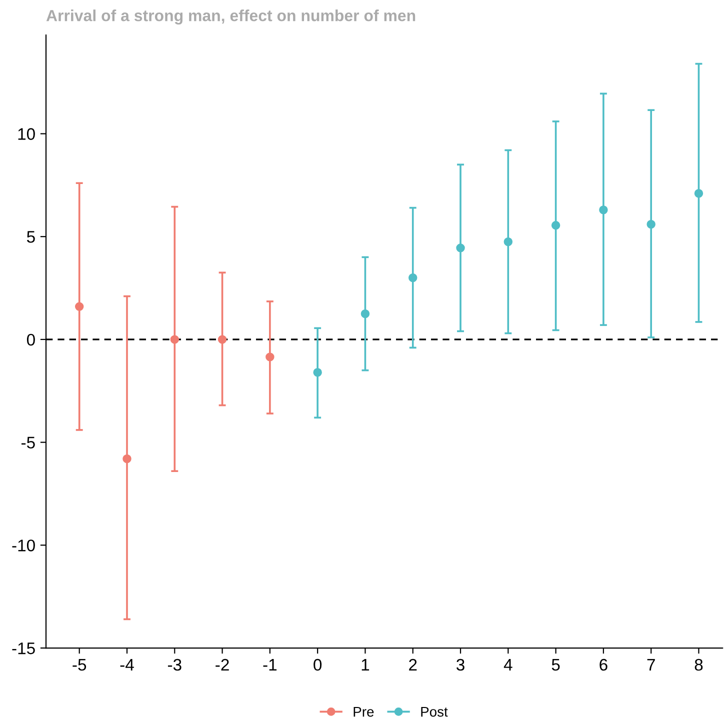  Describe the element at coordinates (79, 665) in the screenshot. I see `x-tick-label: -5` at that location.